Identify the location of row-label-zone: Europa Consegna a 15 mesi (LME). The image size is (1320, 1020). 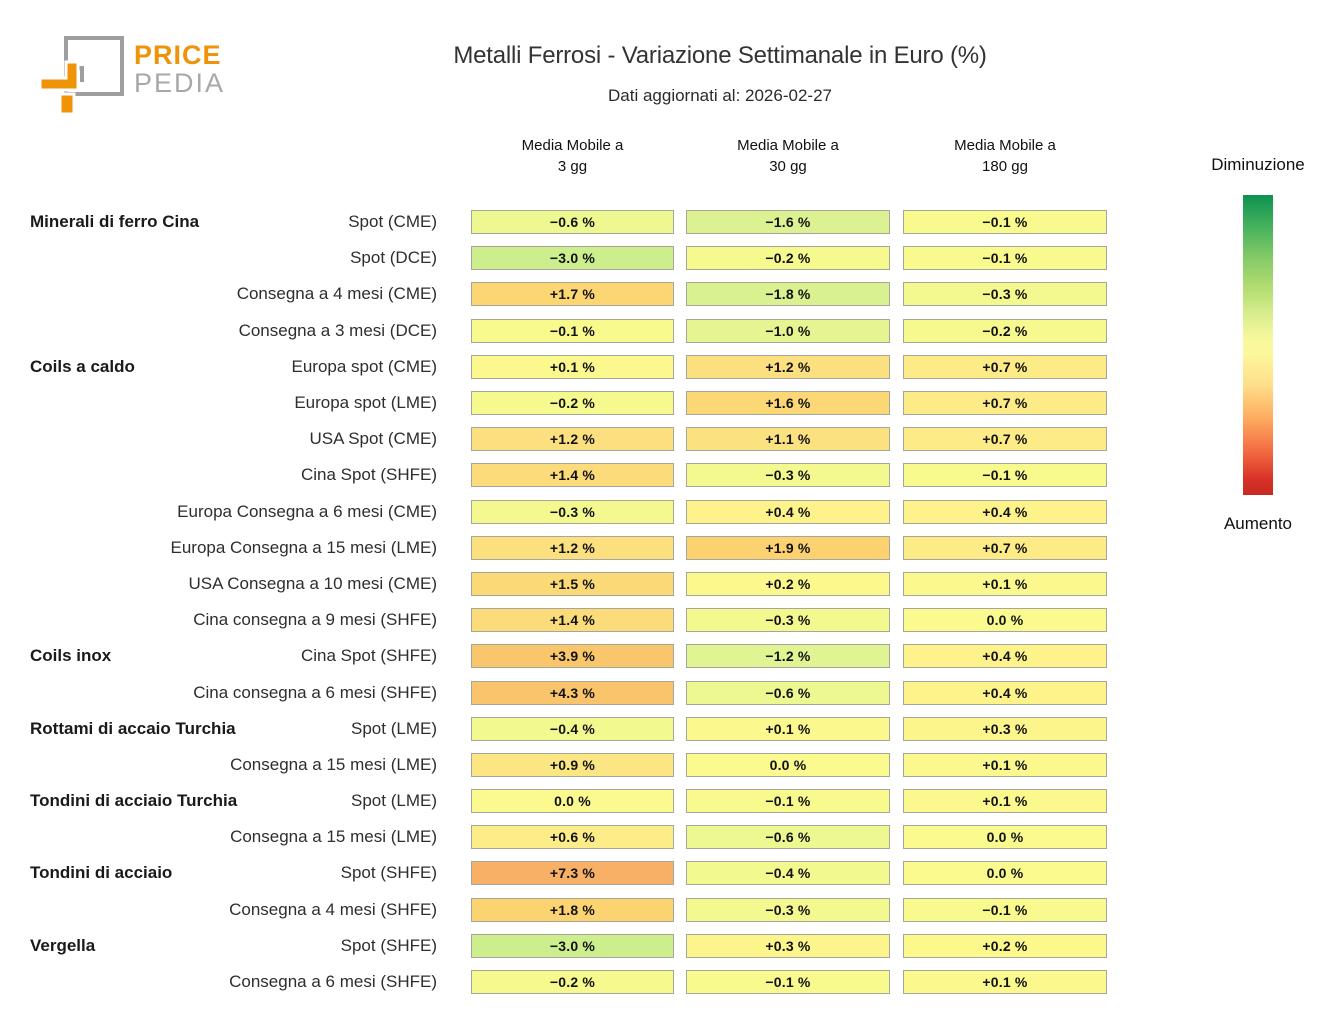
(218, 548).